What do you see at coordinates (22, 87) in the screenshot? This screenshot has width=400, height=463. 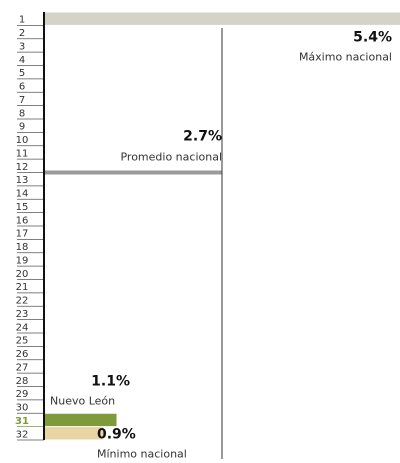 I see `rank-label: 6` at bounding box center [22, 87].